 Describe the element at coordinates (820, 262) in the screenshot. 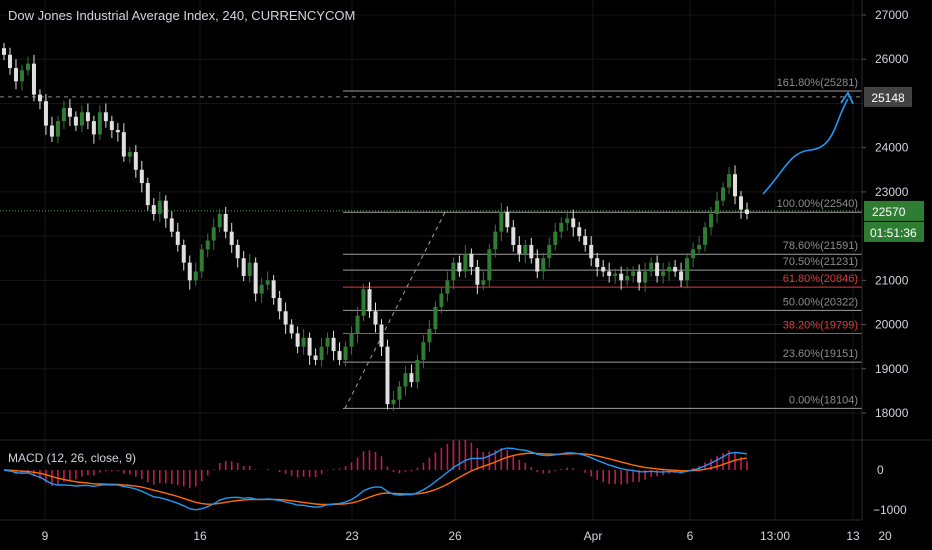

I see `fib-level-label: 70.50%(21231)` at that location.